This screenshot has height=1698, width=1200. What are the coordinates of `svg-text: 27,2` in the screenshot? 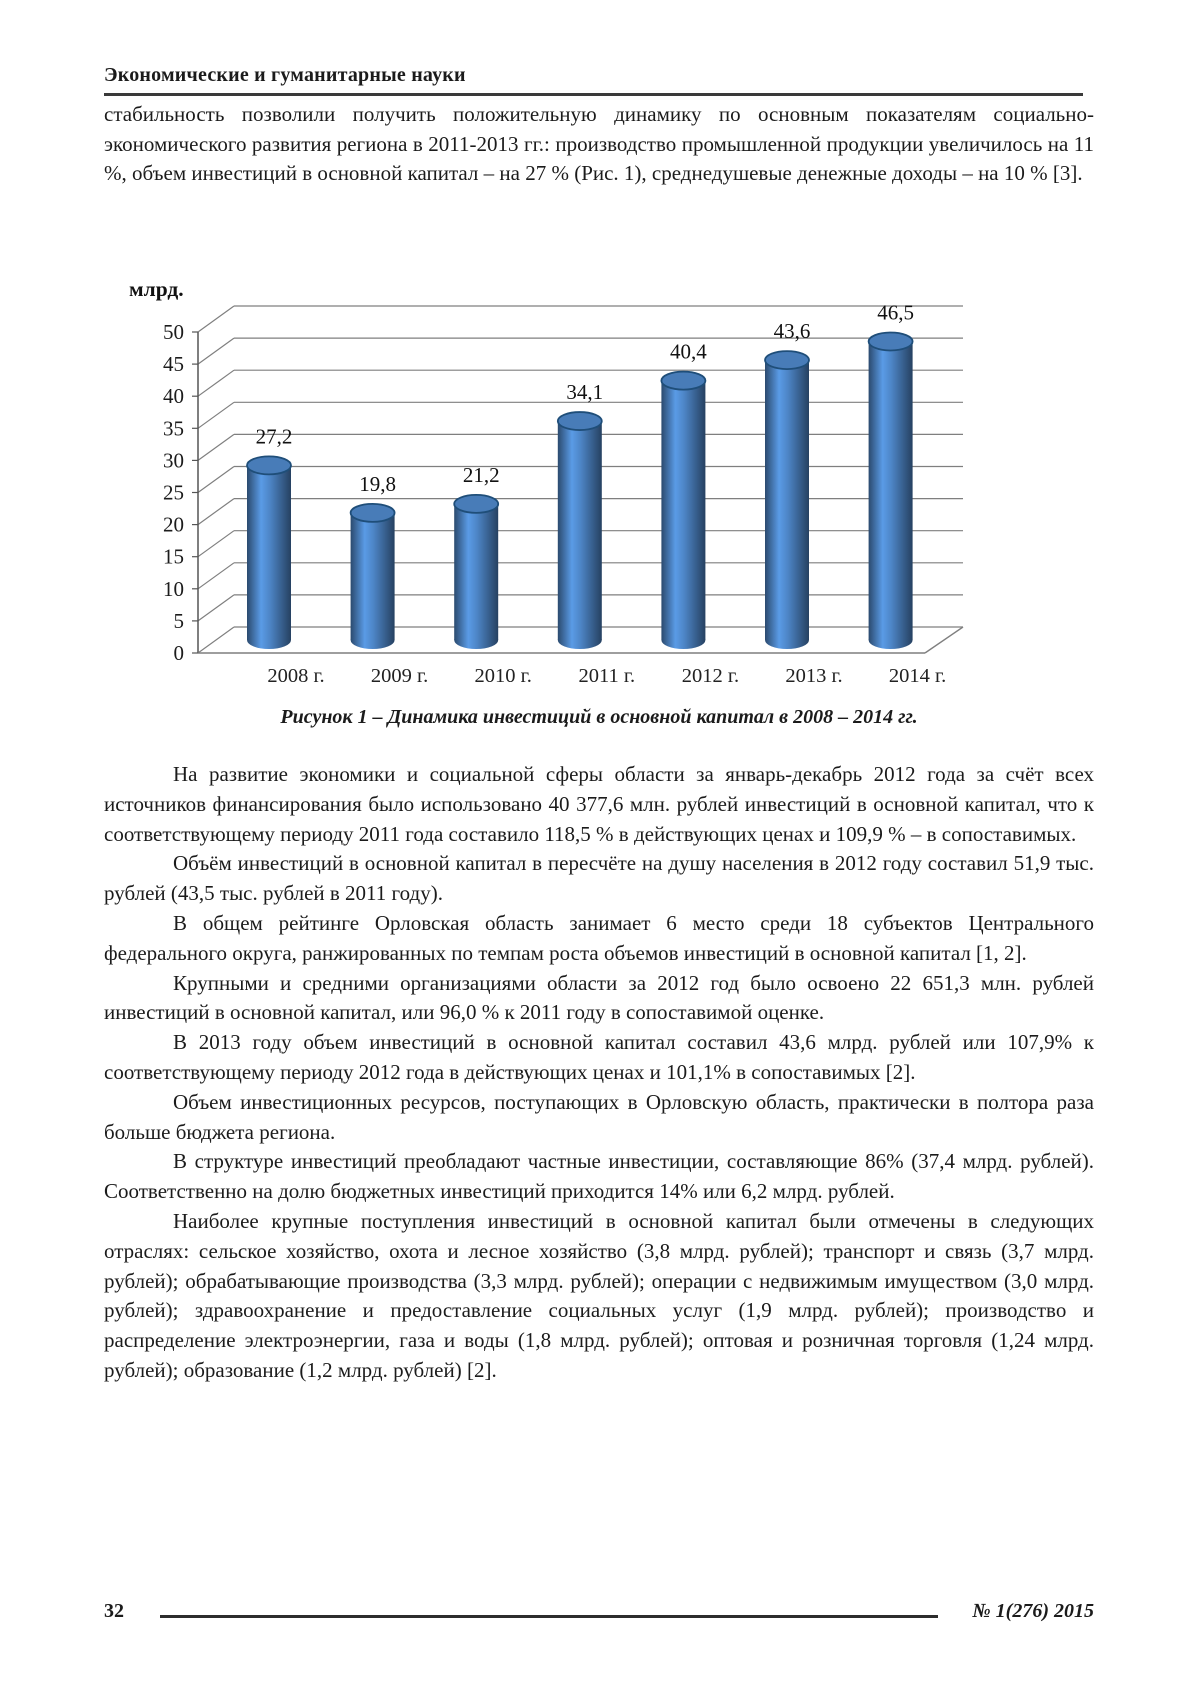 It's located at (274, 436).